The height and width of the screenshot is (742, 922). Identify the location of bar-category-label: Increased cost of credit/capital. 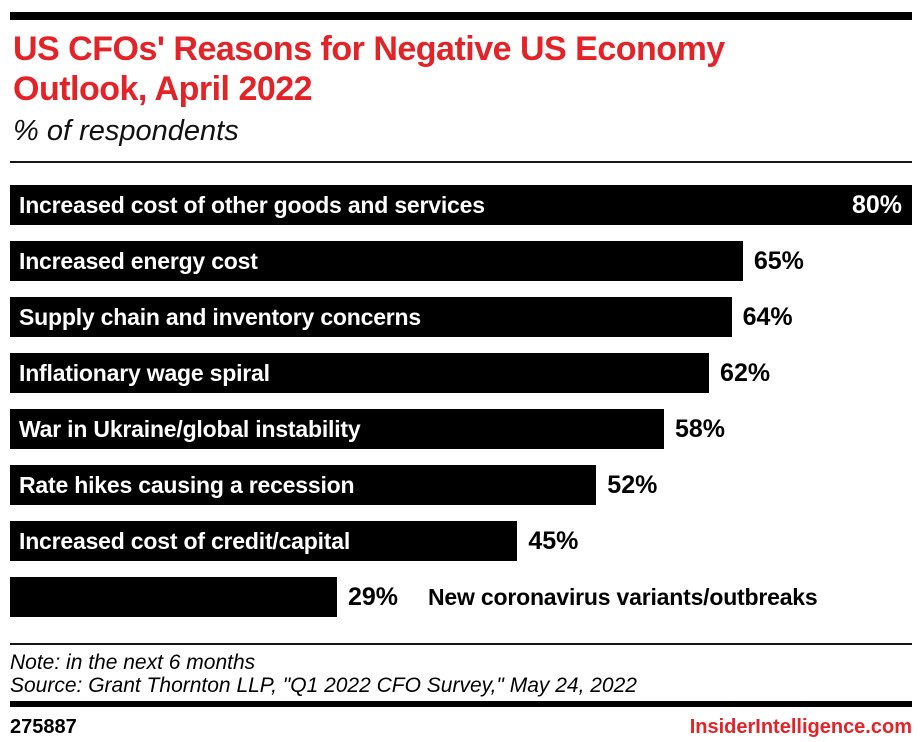
(185, 540).